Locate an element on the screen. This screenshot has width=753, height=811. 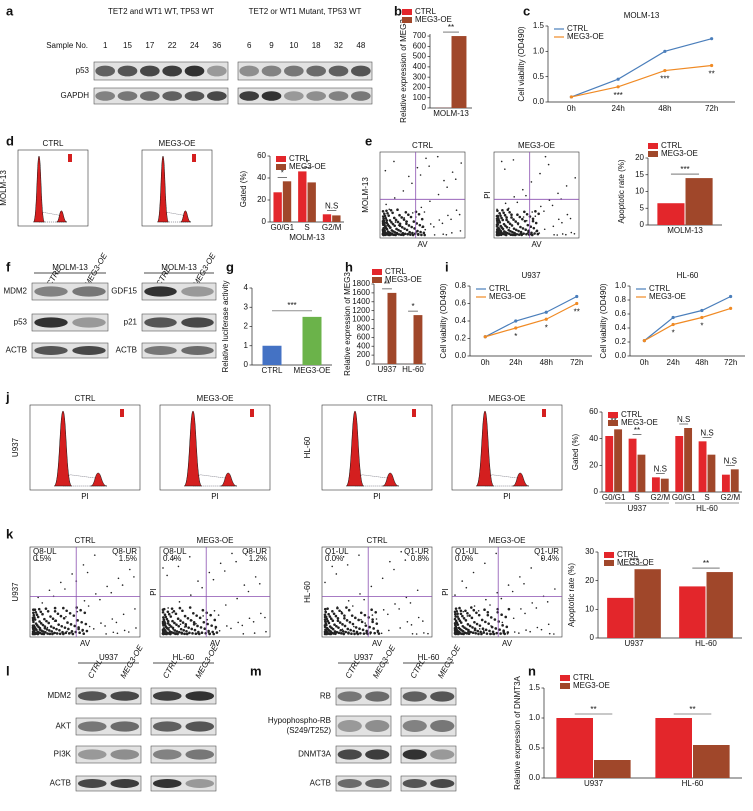
significance: * is located at coordinates (282, 172).